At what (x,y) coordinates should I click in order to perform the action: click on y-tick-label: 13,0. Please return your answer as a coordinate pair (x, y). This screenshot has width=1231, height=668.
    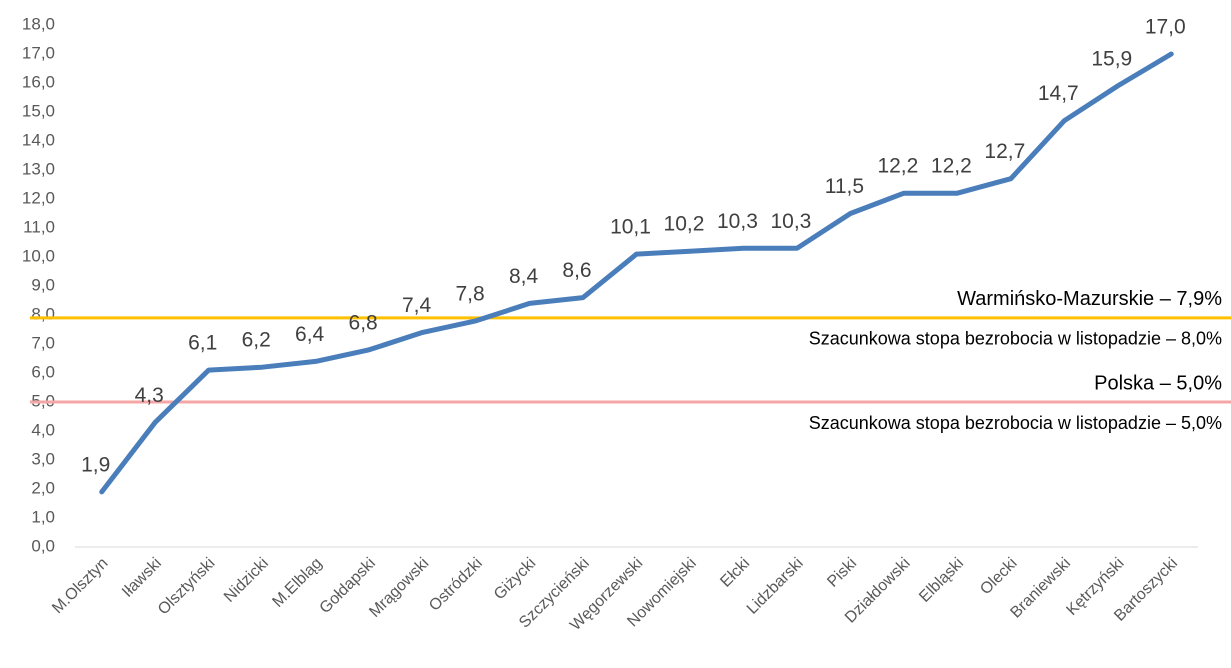
    Looking at the image, I should click on (38, 168).